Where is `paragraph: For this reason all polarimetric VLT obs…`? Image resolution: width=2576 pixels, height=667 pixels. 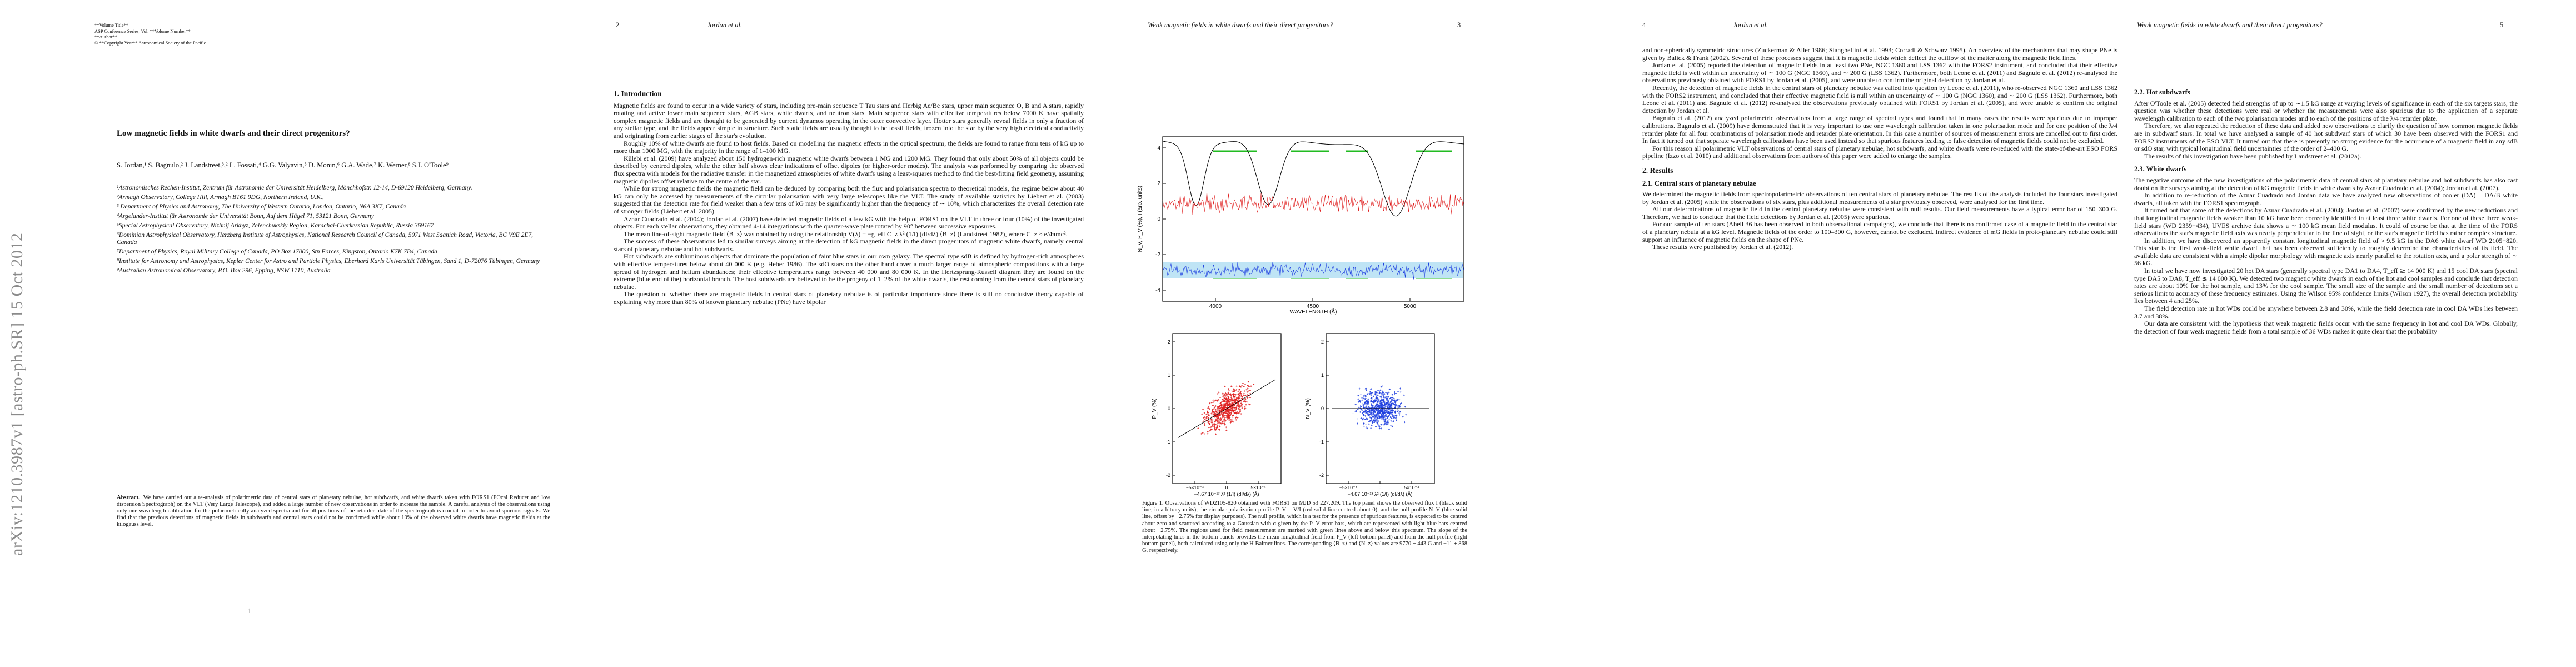
paragraph: For this reason all polarimetric VLT obs… is located at coordinates (1879, 152).